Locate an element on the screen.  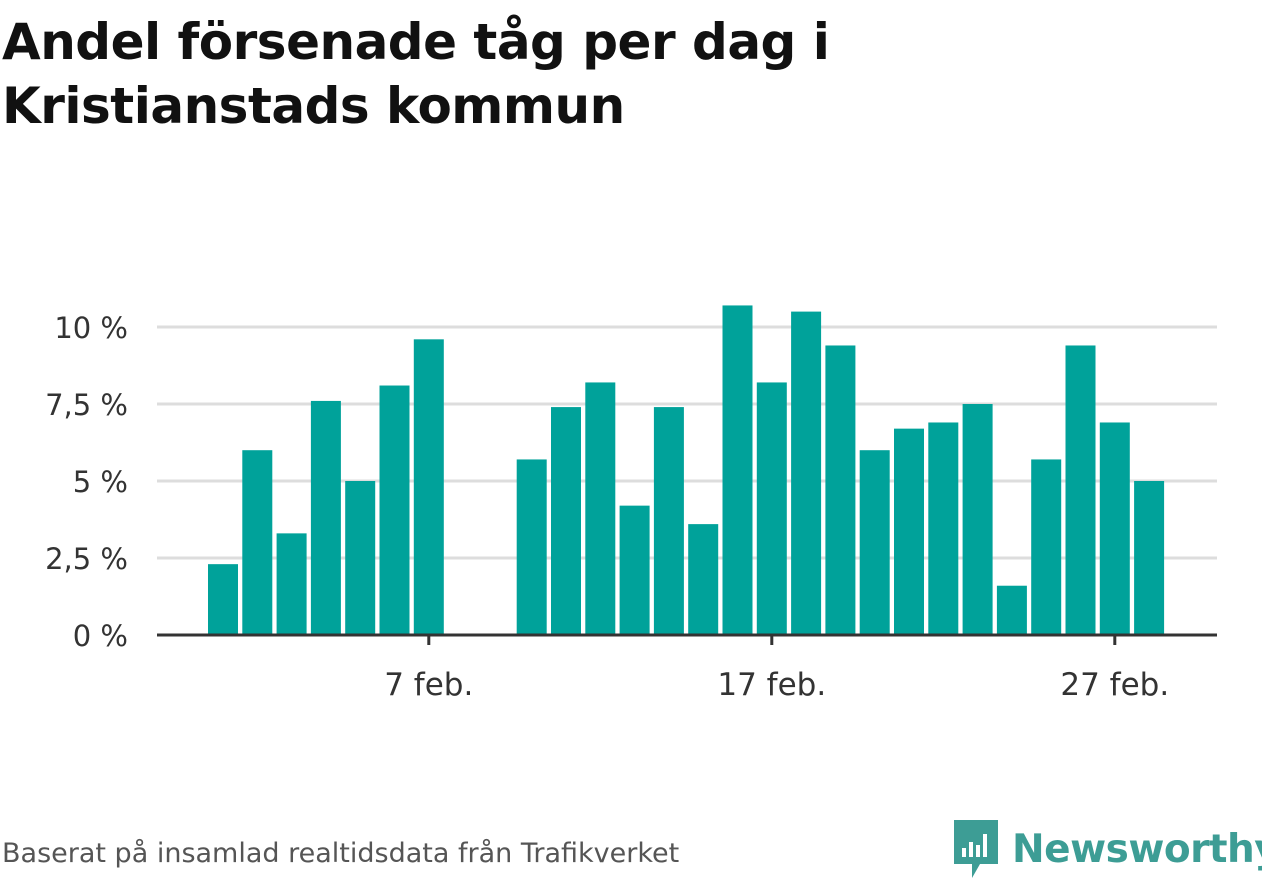
y-tick-label: 10 % is located at coordinates (91, 328).